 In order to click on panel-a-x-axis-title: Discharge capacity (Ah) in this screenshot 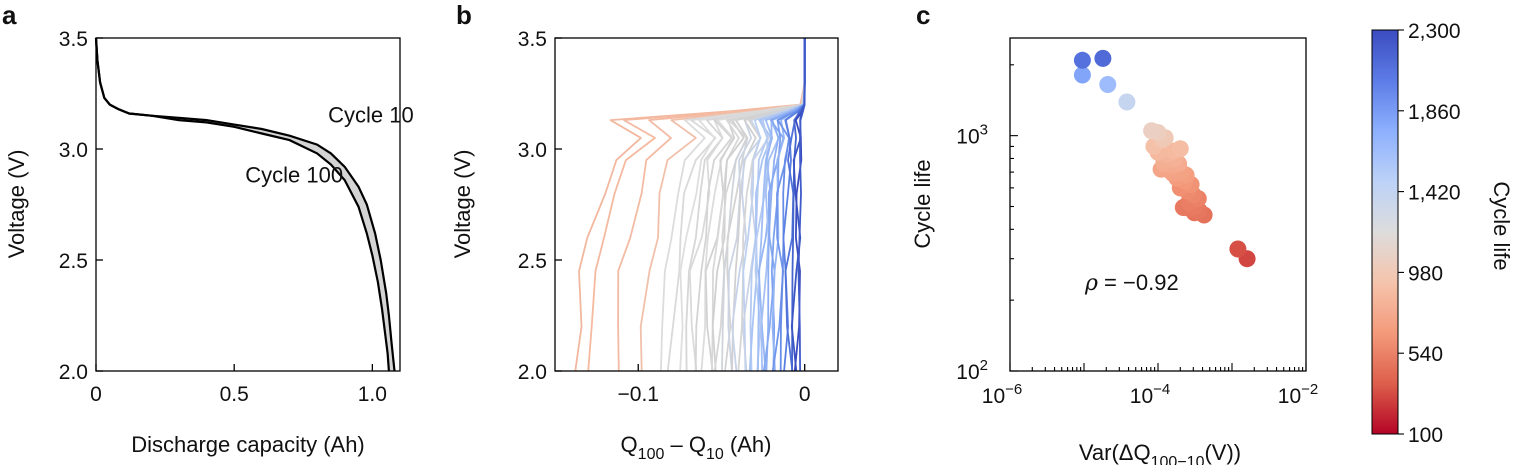, I will do `click(248, 444)`.